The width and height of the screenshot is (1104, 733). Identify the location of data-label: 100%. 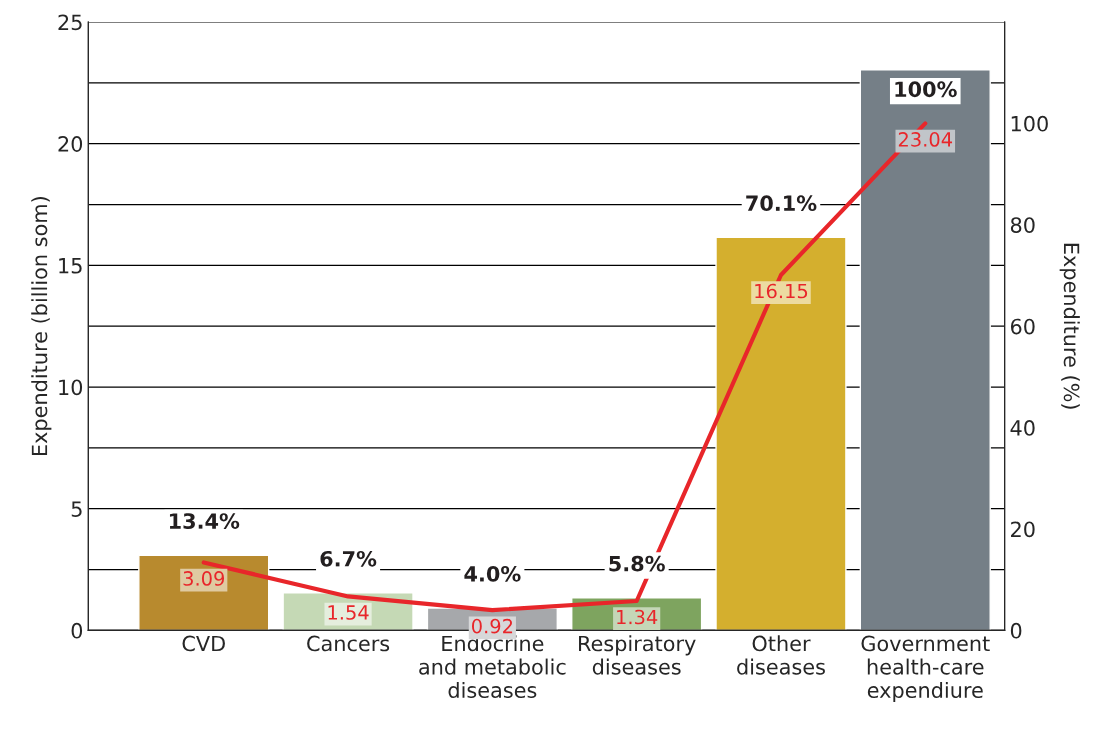
(926, 89).